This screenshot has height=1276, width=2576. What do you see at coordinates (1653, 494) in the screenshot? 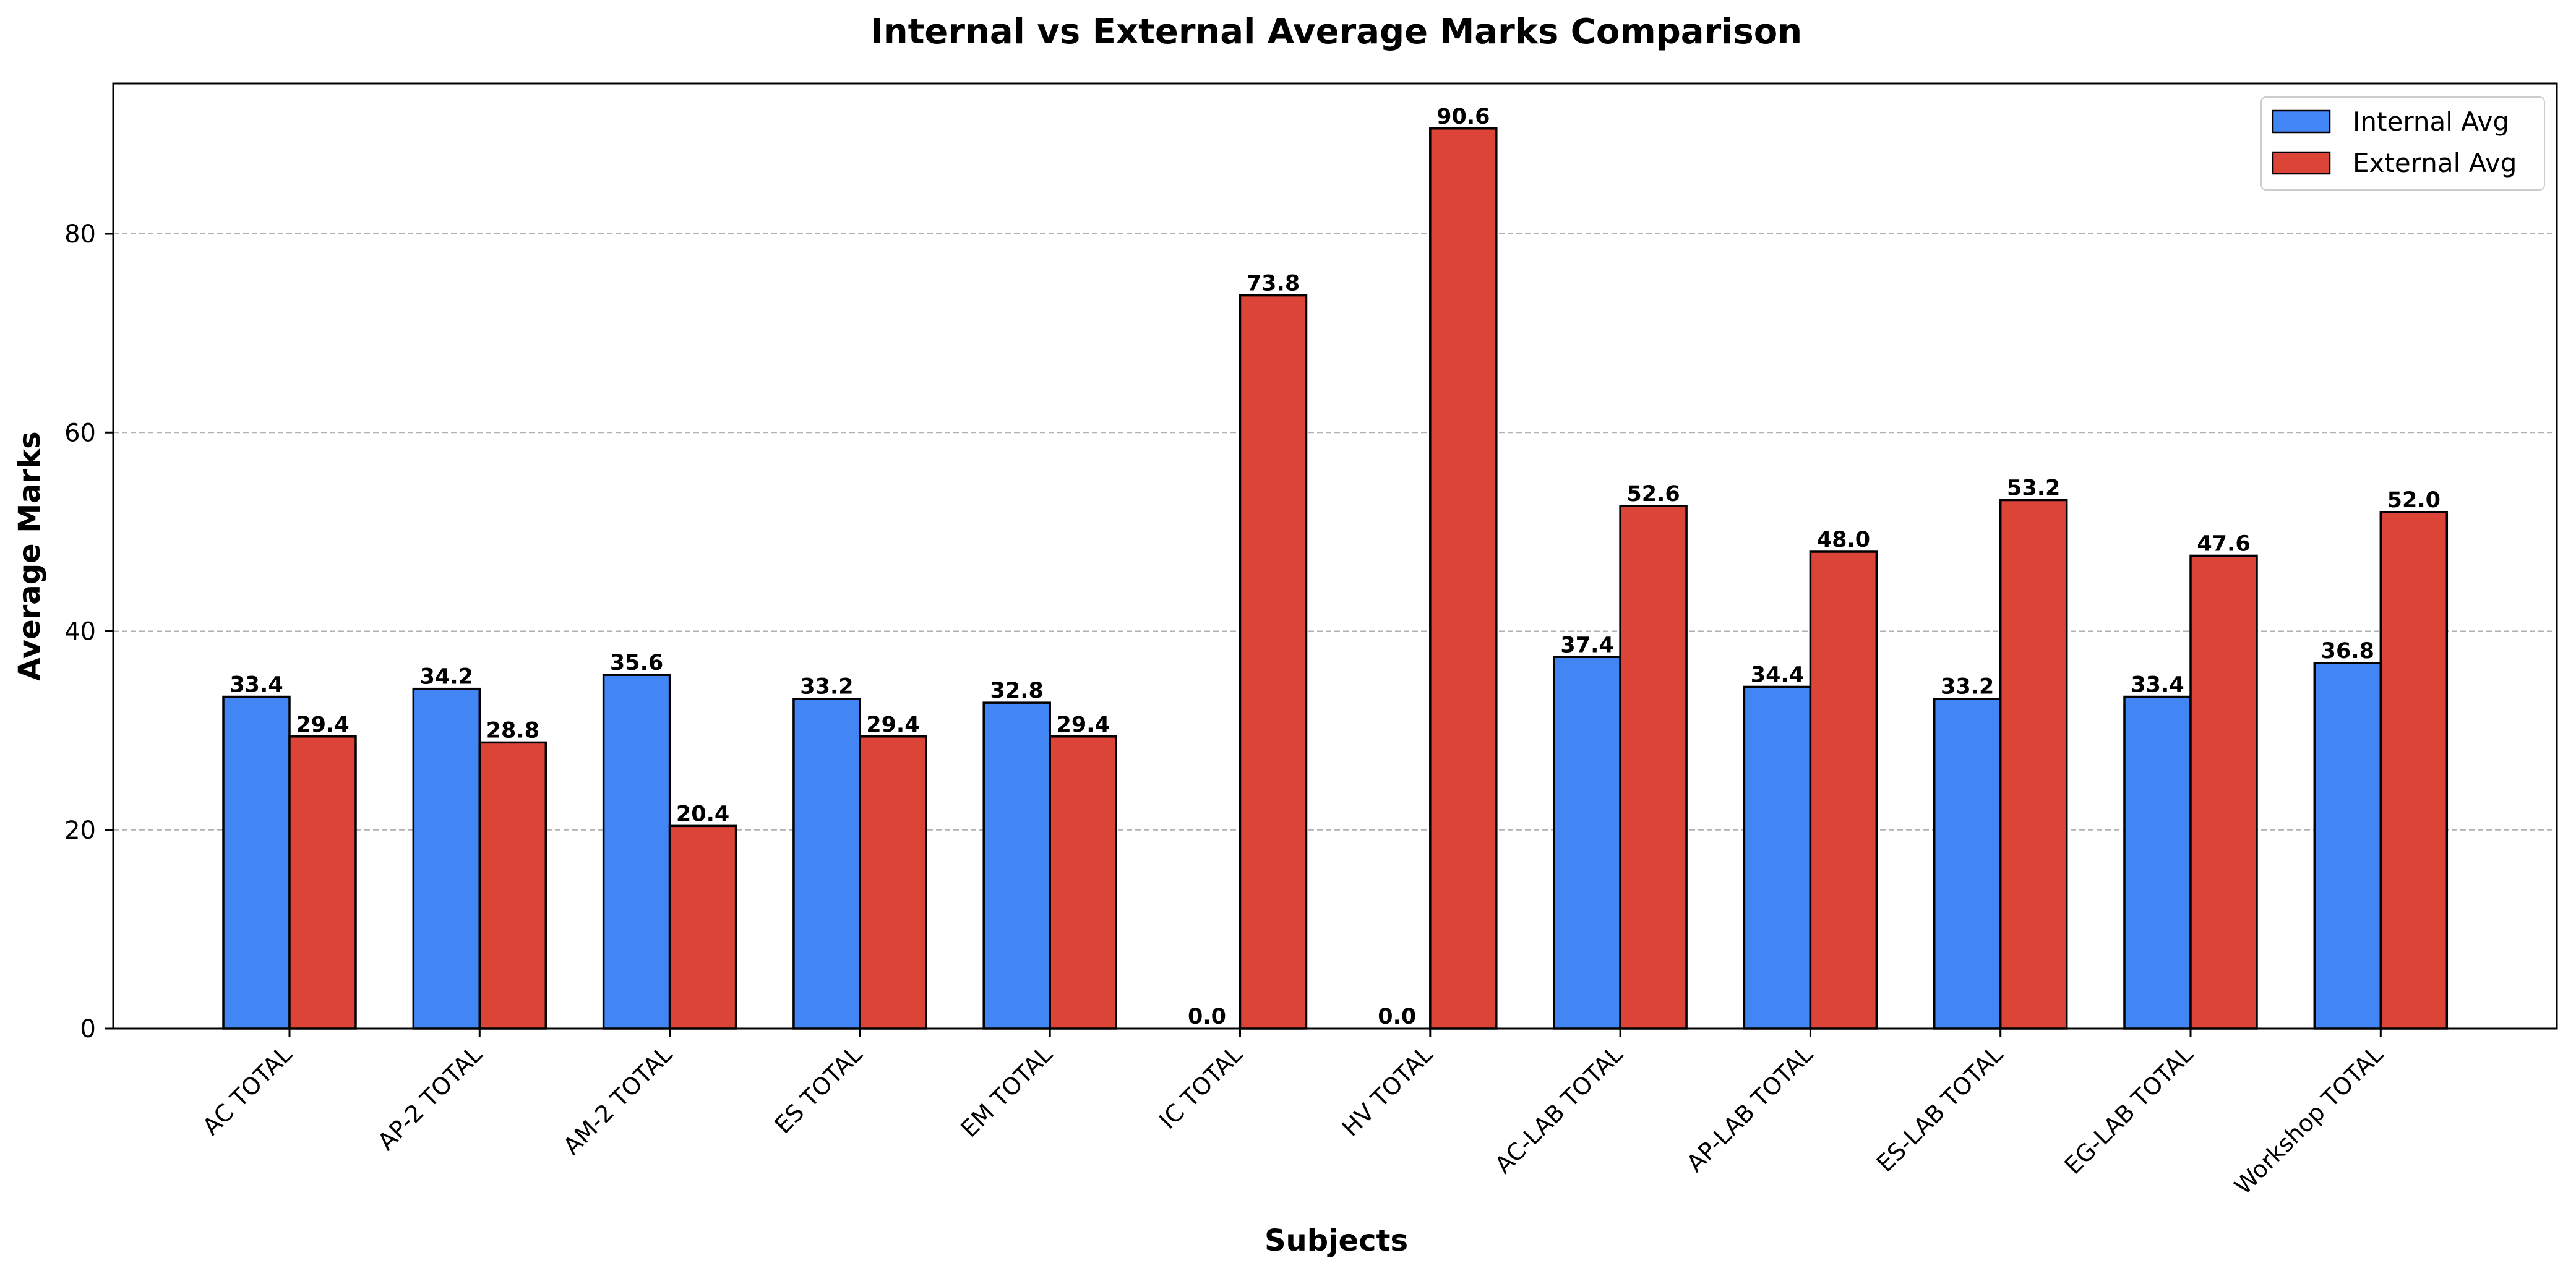
I see `value-label-external: 52.6` at bounding box center [1653, 494].